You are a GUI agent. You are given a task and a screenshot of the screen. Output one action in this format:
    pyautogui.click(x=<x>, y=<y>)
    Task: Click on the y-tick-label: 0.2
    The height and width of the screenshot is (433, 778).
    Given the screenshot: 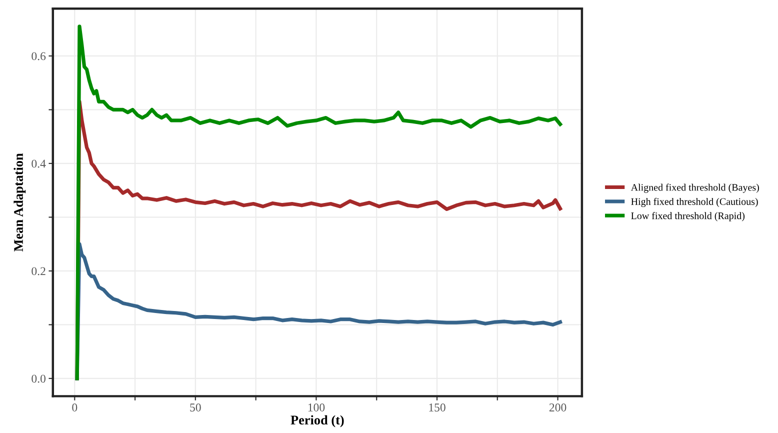 What is the action you would take?
    pyautogui.click(x=39, y=271)
    